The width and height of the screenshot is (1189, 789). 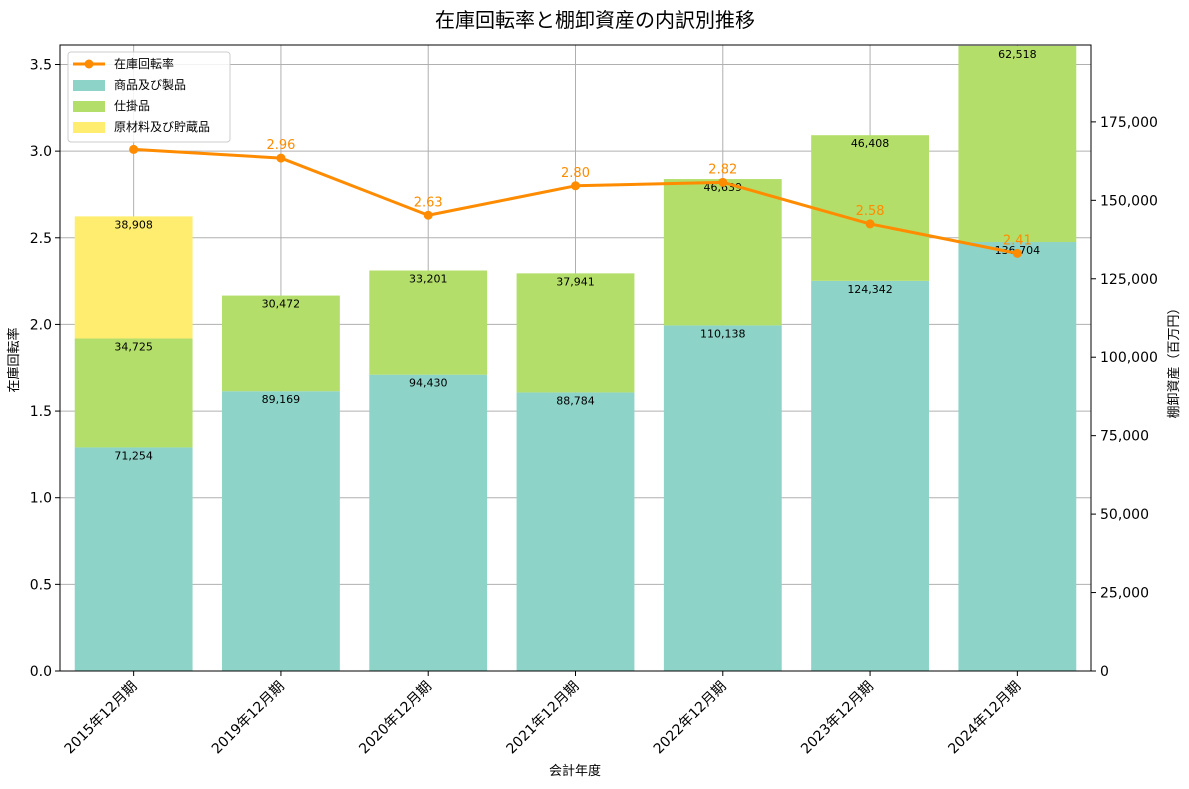 What do you see at coordinates (870, 211) in the screenshot?
I see `rate-value-label: 2.58` at bounding box center [870, 211].